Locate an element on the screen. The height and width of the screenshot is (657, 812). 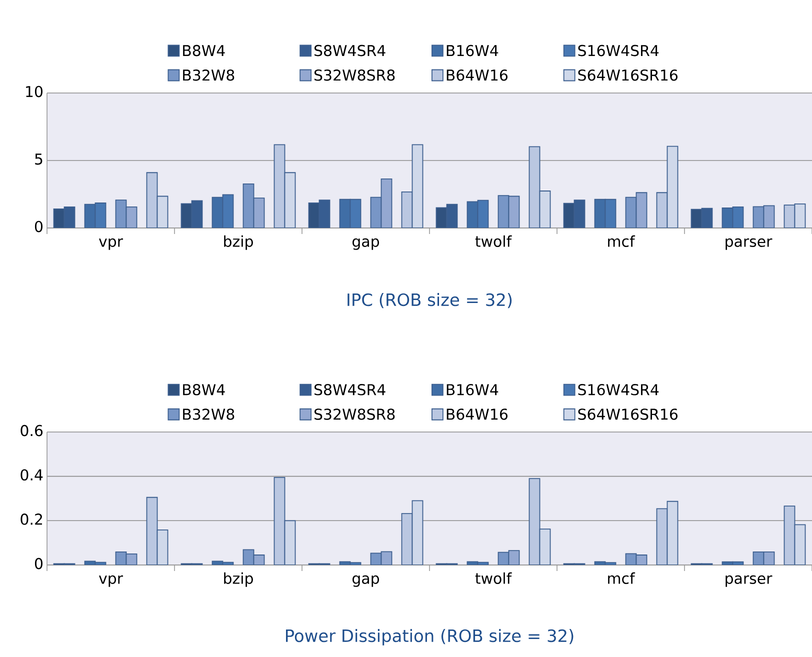
y-tick-label: 5 is located at coordinates (38, 159).